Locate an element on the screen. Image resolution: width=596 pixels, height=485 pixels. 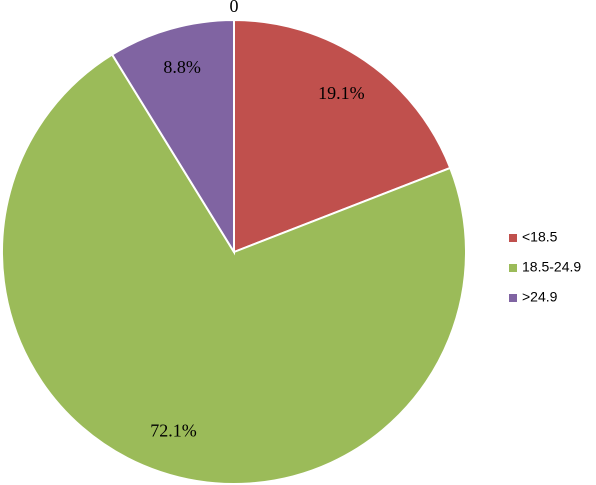
value-label: 19.1% is located at coordinates (341, 93).